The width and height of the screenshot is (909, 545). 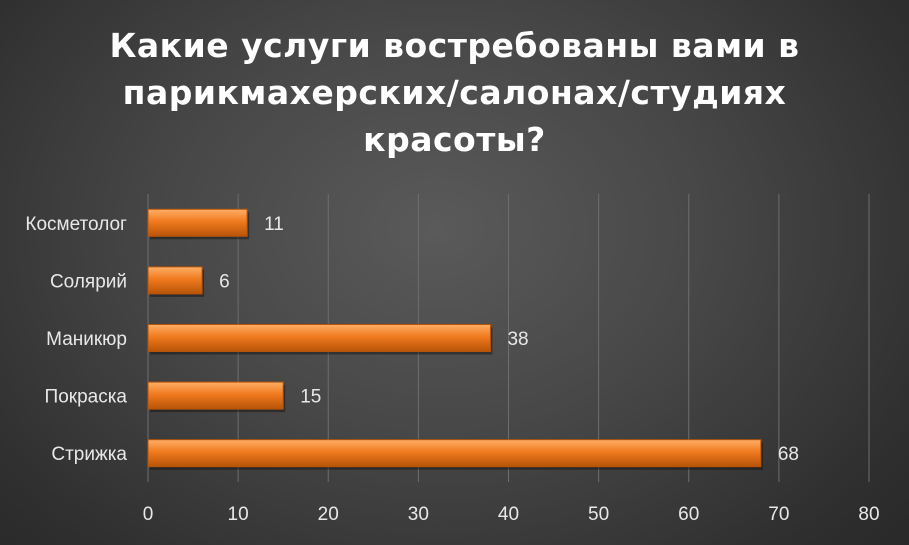 What do you see at coordinates (508, 514) in the screenshot?
I see `x-tick-label: 40` at bounding box center [508, 514].